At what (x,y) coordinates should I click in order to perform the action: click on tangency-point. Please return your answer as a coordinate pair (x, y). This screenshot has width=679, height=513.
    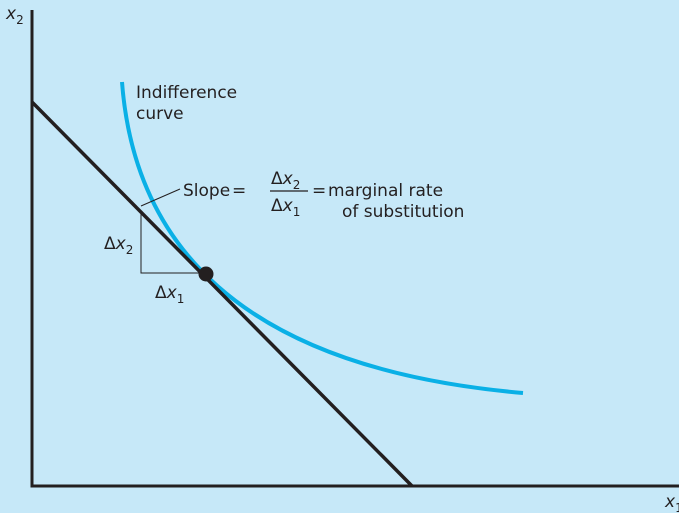
    Looking at the image, I should click on (206, 274).